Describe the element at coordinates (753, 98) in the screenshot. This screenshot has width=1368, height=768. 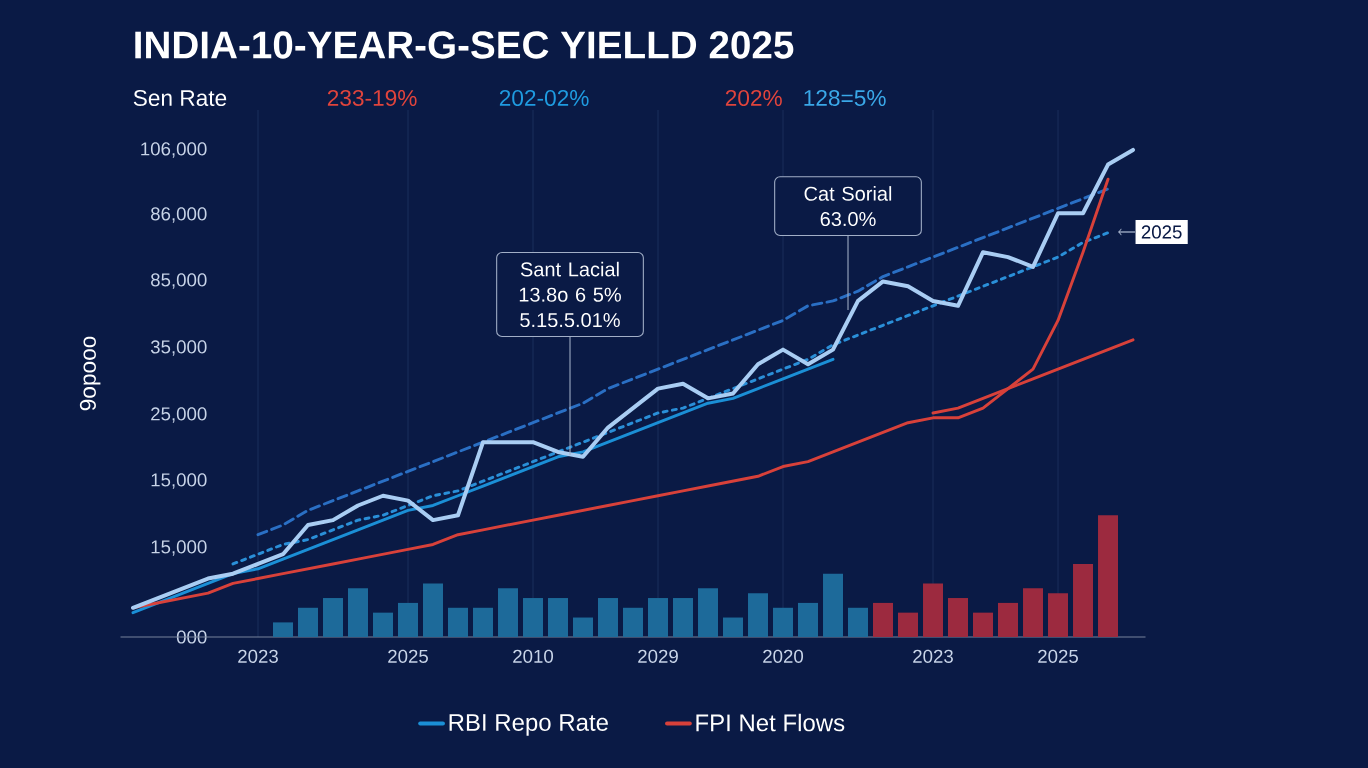
I see `text: 202%` at that location.